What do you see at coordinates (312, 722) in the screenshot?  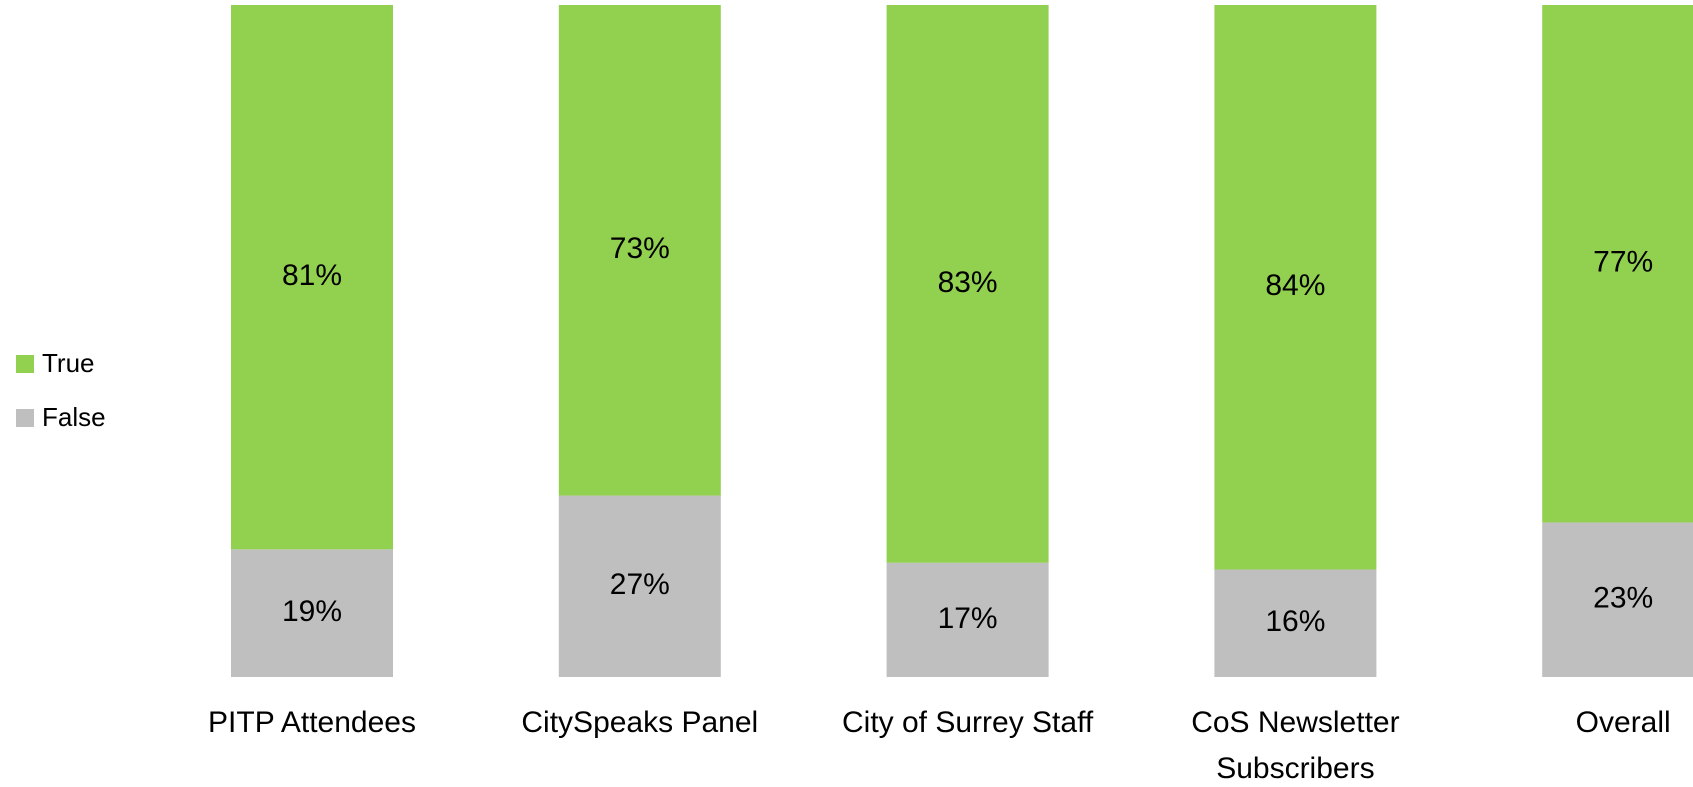 I see `x-tick-label: PITP Attendees` at bounding box center [312, 722].